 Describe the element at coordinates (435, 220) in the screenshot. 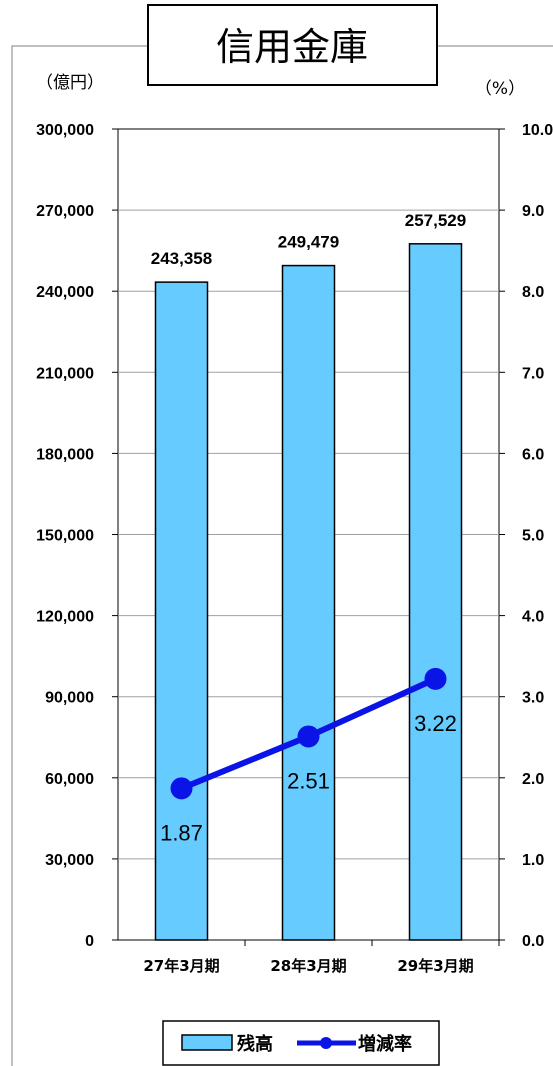

I see `bar-value-label: 257,529` at that location.